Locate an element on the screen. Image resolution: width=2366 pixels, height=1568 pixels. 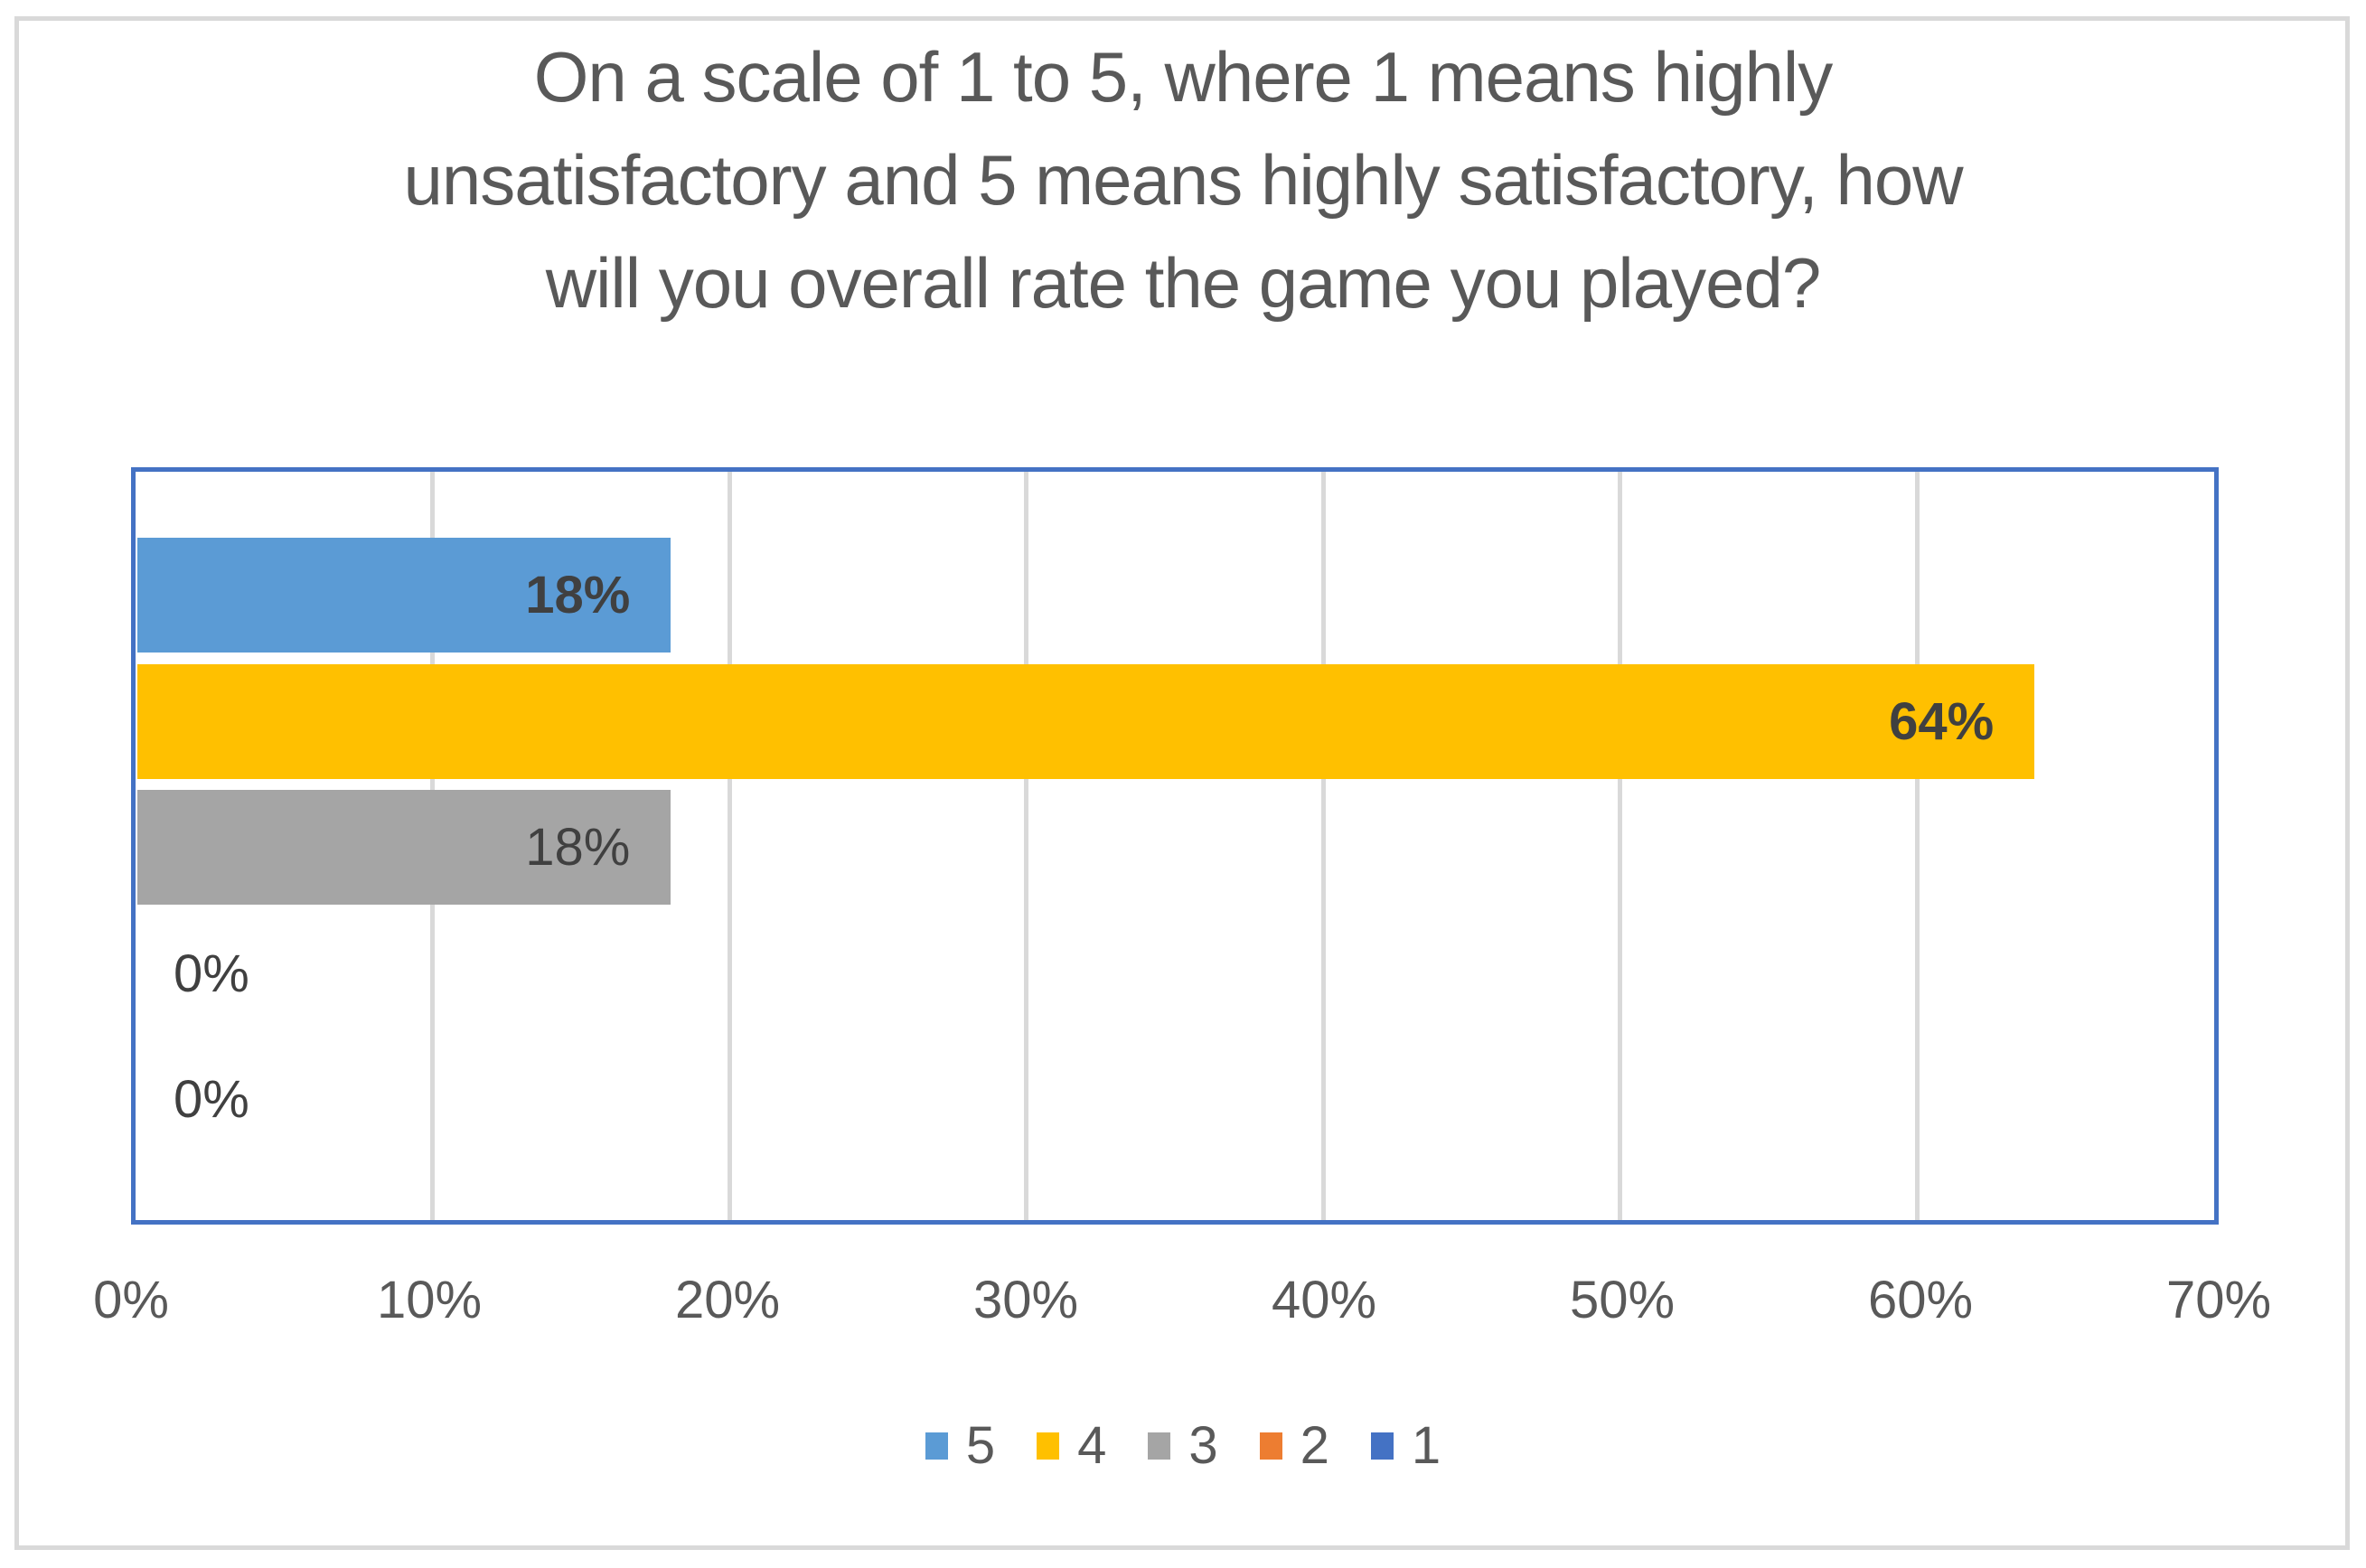
data-label-rating-2: 0% is located at coordinates (211, 973).